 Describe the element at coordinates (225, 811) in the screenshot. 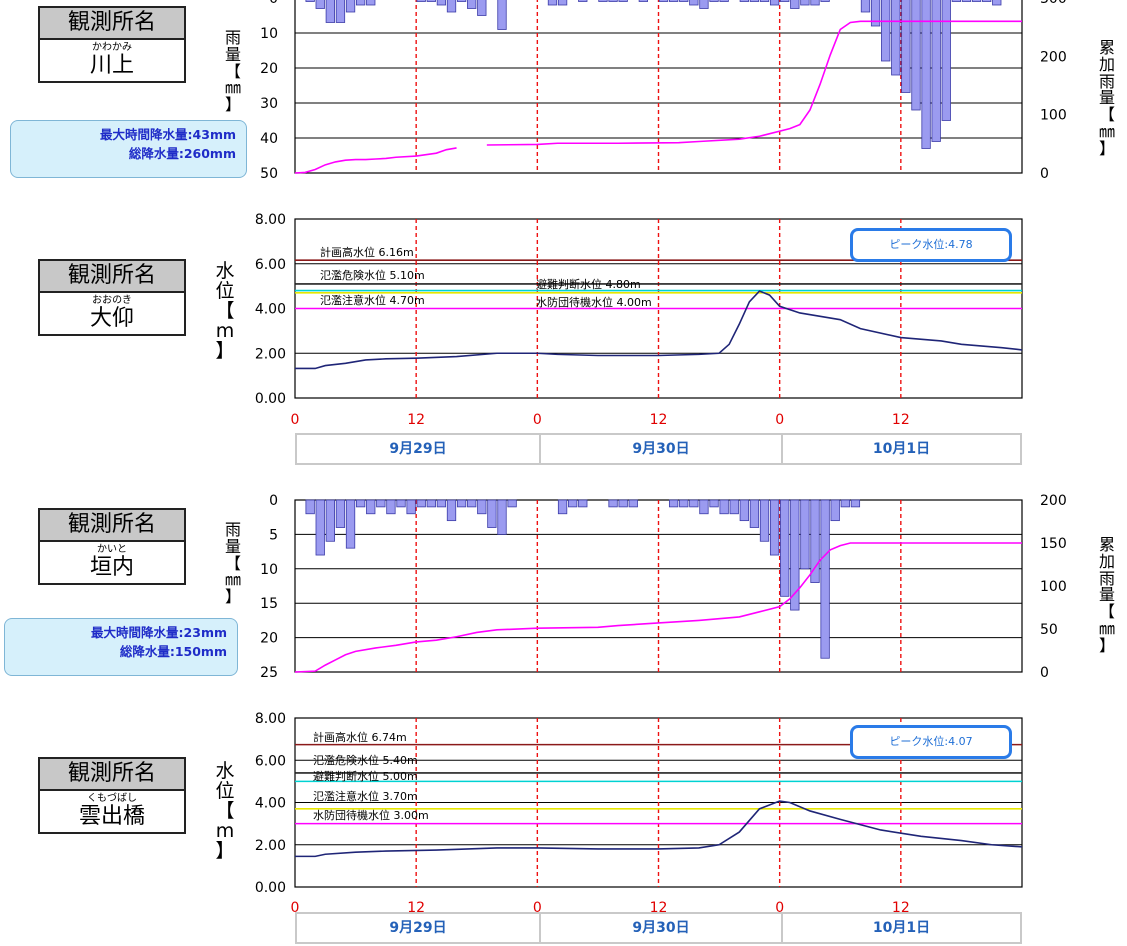

I see `level-axis-title: 水位【m】` at that location.